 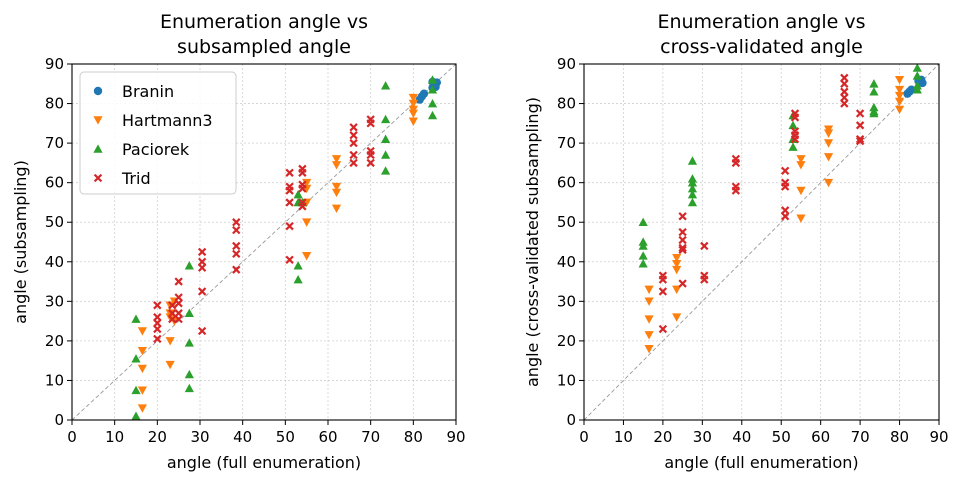 What do you see at coordinates (285, 437) in the screenshot?
I see `x-tick-label: 50` at bounding box center [285, 437].